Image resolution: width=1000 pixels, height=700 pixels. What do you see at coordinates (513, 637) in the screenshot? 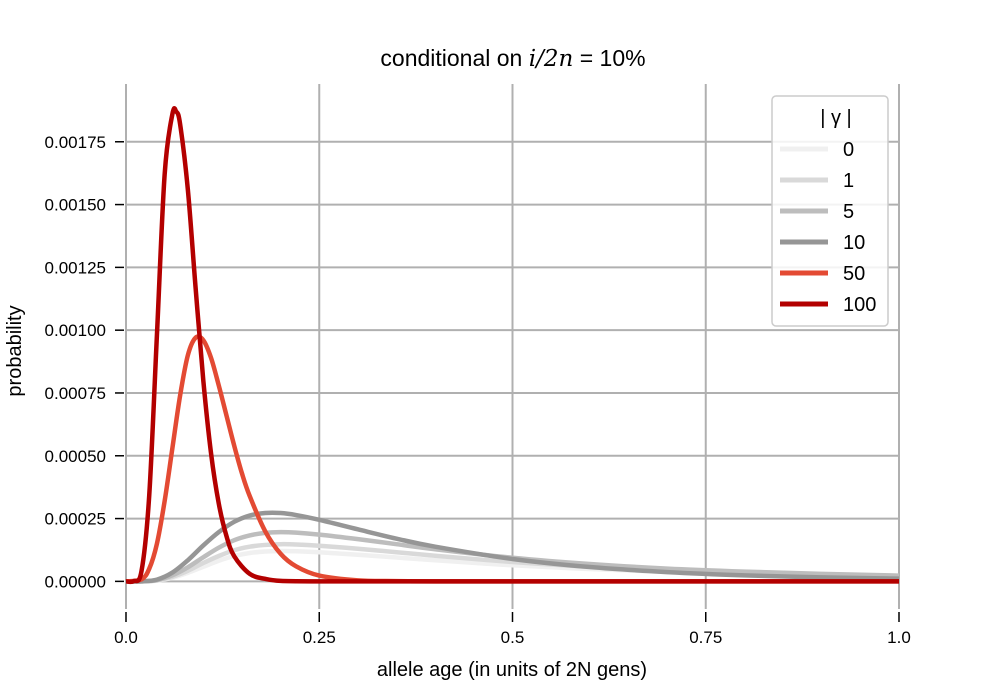
I see `x-tick-label: 0.5` at bounding box center [513, 637].